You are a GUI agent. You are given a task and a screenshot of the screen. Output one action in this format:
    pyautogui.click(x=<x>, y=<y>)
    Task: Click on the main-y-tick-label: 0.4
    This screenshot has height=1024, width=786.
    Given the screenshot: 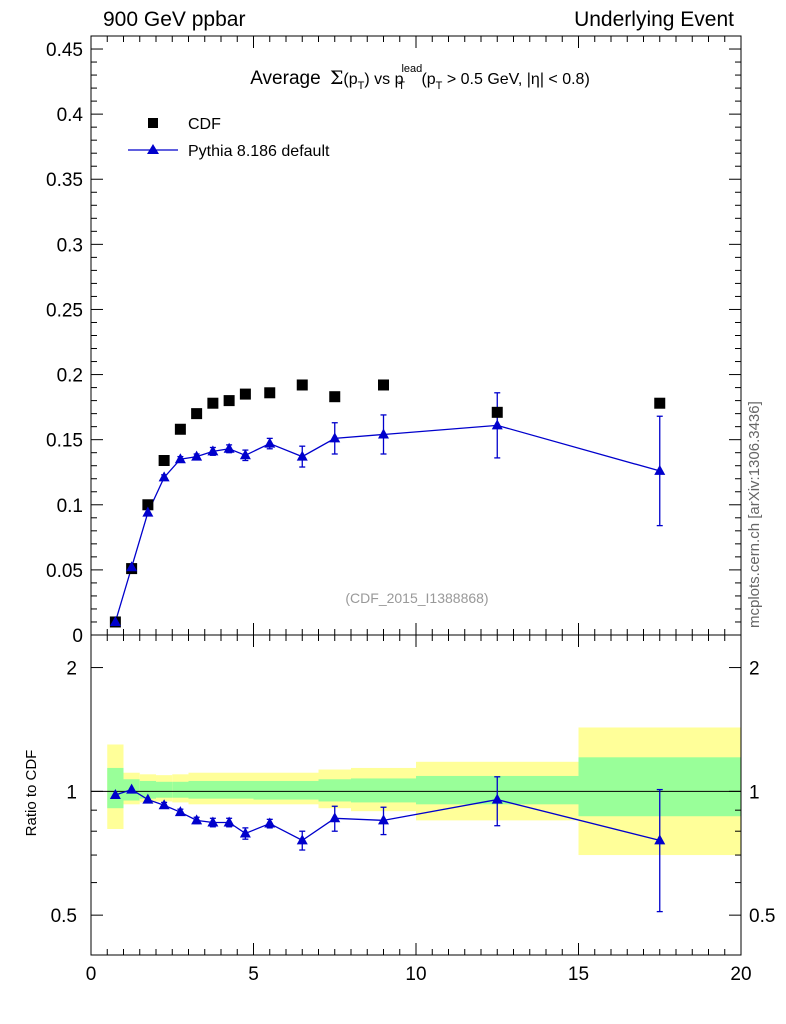 What is the action you would take?
    pyautogui.click(x=70, y=115)
    